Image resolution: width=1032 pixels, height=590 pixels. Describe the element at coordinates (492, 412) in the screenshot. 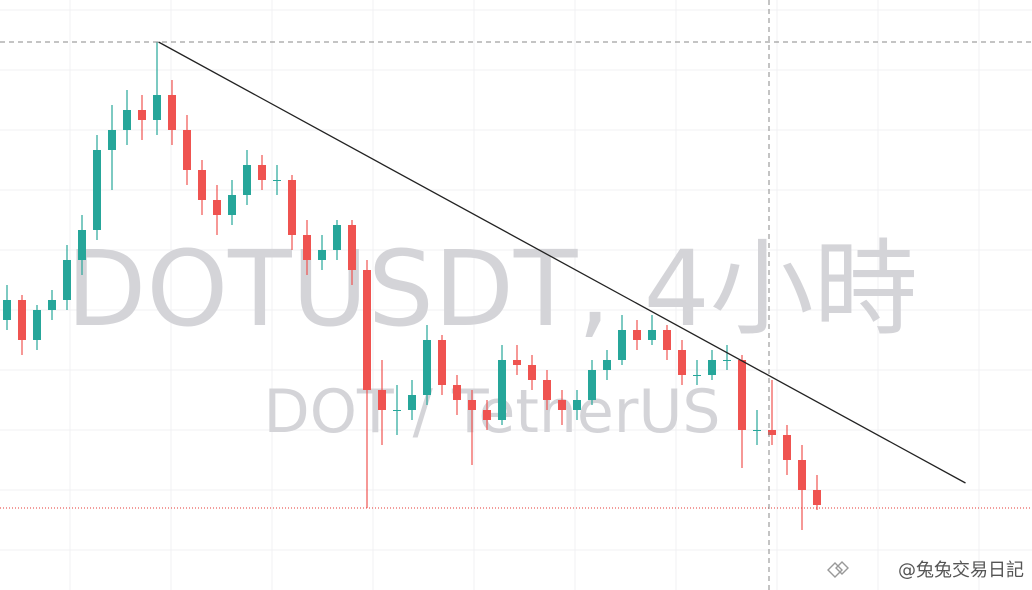

I see `watermark-subtitle: DOT / TetherUS` at that location.